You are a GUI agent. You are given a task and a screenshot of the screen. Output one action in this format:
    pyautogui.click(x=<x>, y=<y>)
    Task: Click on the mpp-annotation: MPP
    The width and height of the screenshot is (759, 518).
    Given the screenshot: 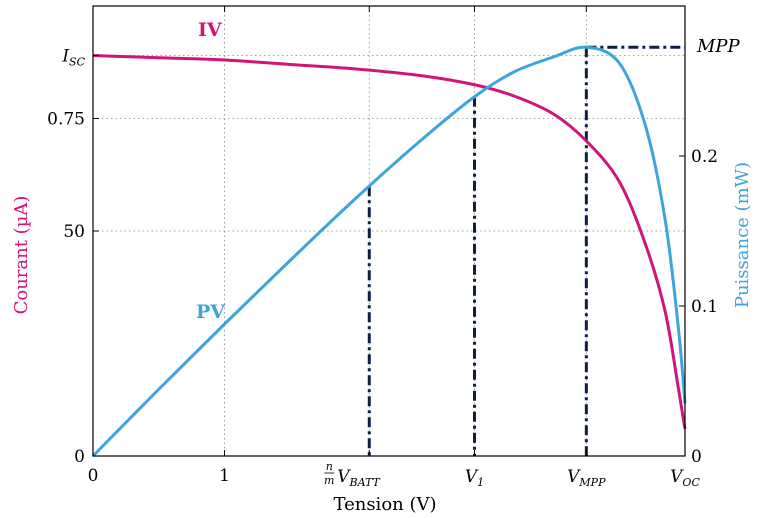 What is the action you would take?
    pyautogui.click(x=718, y=46)
    